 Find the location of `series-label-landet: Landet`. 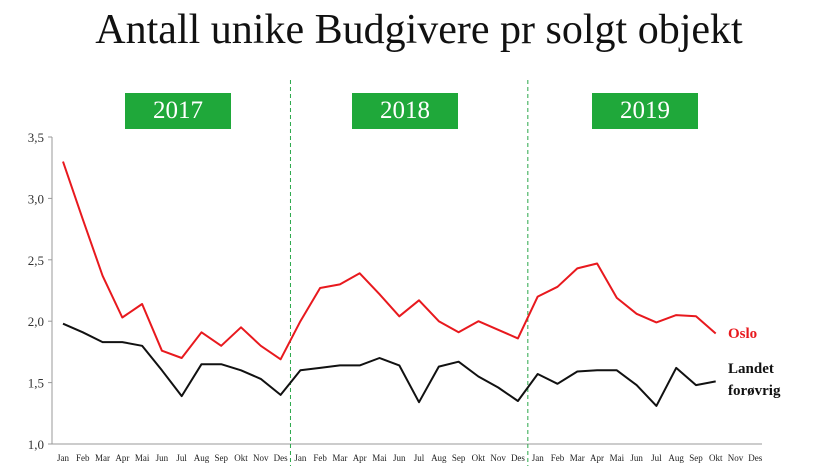

series-label-landet: Landet is located at coordinates (751, 369).